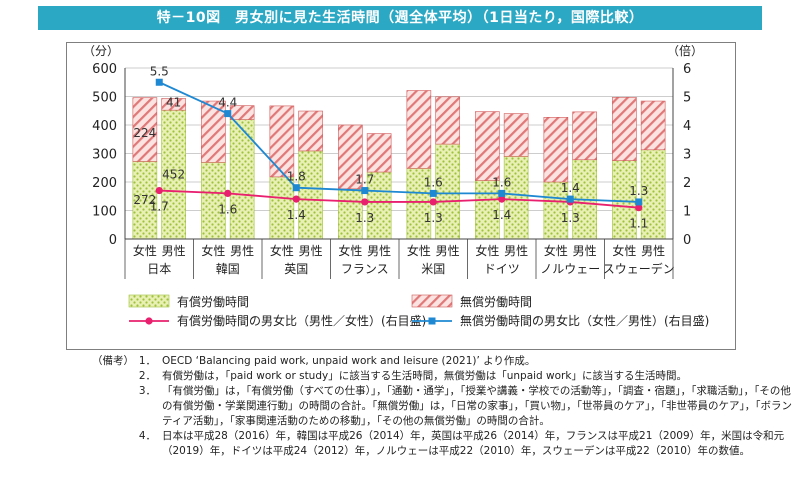 The width and height of the screenshot is (800, 500). What do you see at coordinates (104, 155) in the screenshot?
I see `y-left-tick-label: 300` at bounding box center [104, 155].